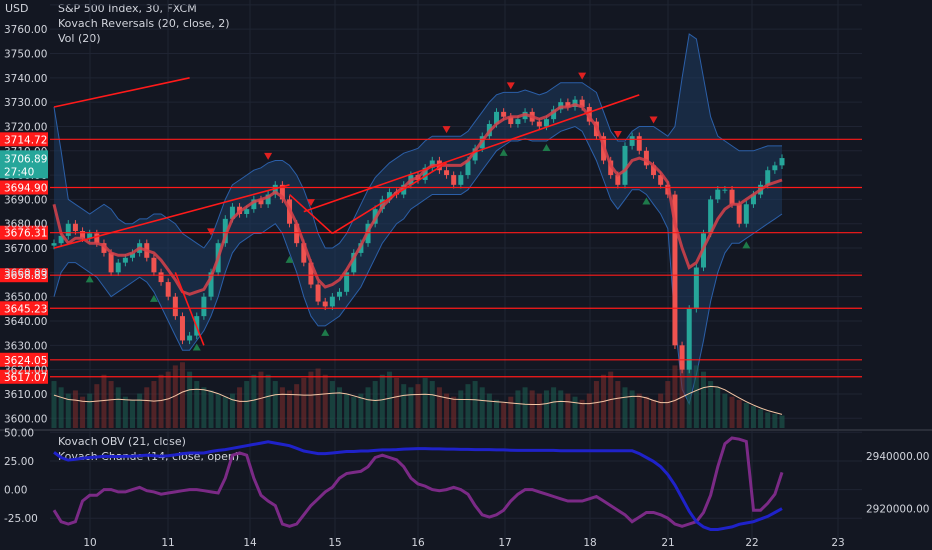 This screenshot has height=550, width=932. I want to click on date-tick-1: 11, so click(167, 543).